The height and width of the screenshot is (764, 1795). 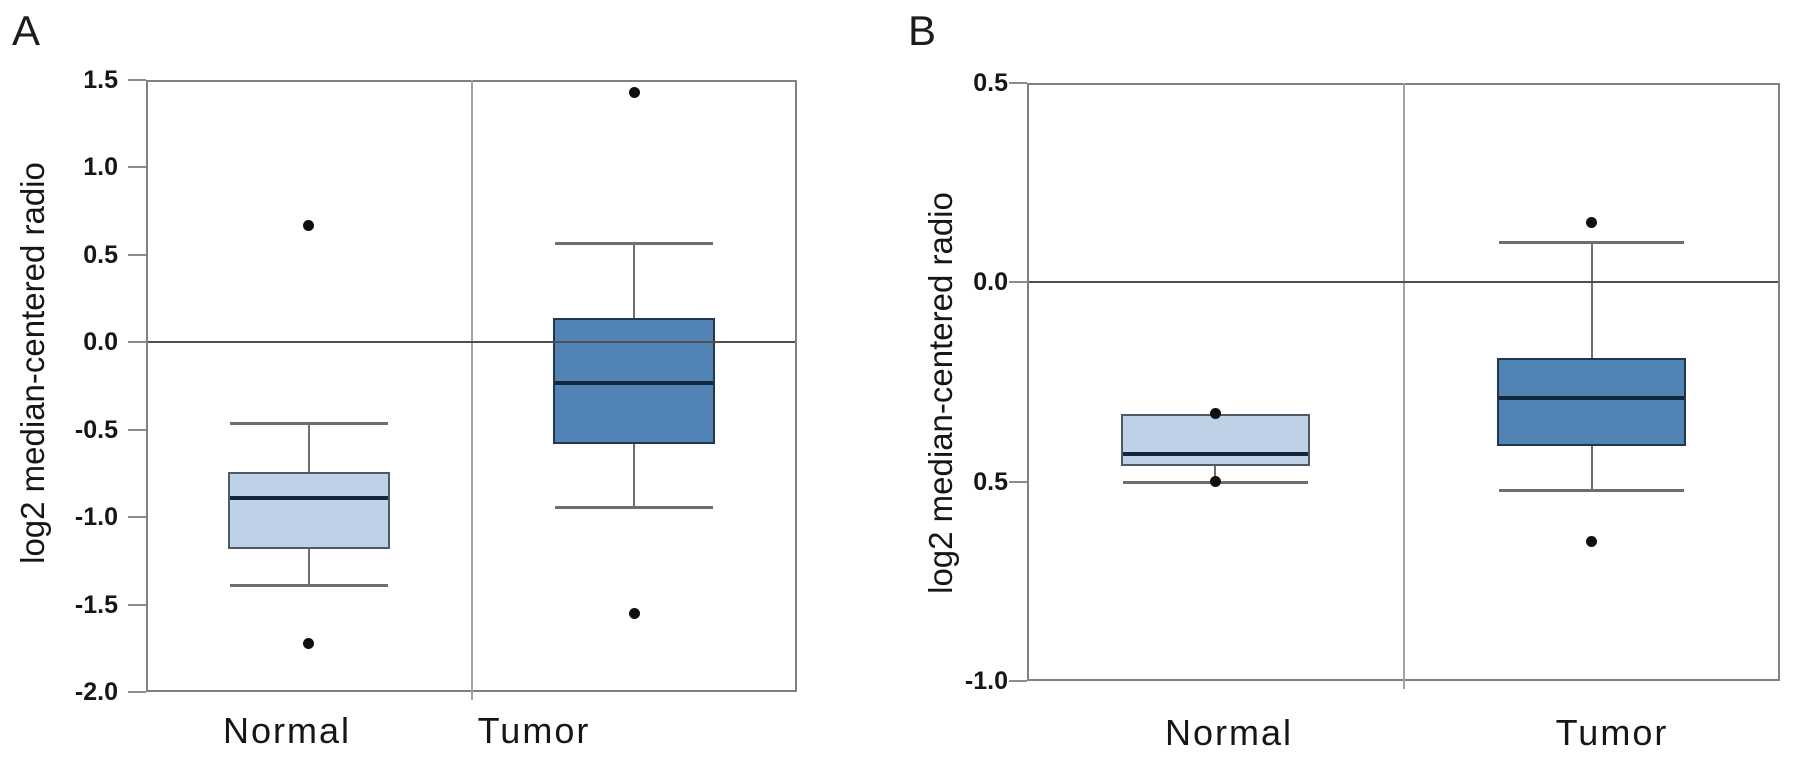 I want to click on panel-a-normal-box, so click(x=308, y=510).